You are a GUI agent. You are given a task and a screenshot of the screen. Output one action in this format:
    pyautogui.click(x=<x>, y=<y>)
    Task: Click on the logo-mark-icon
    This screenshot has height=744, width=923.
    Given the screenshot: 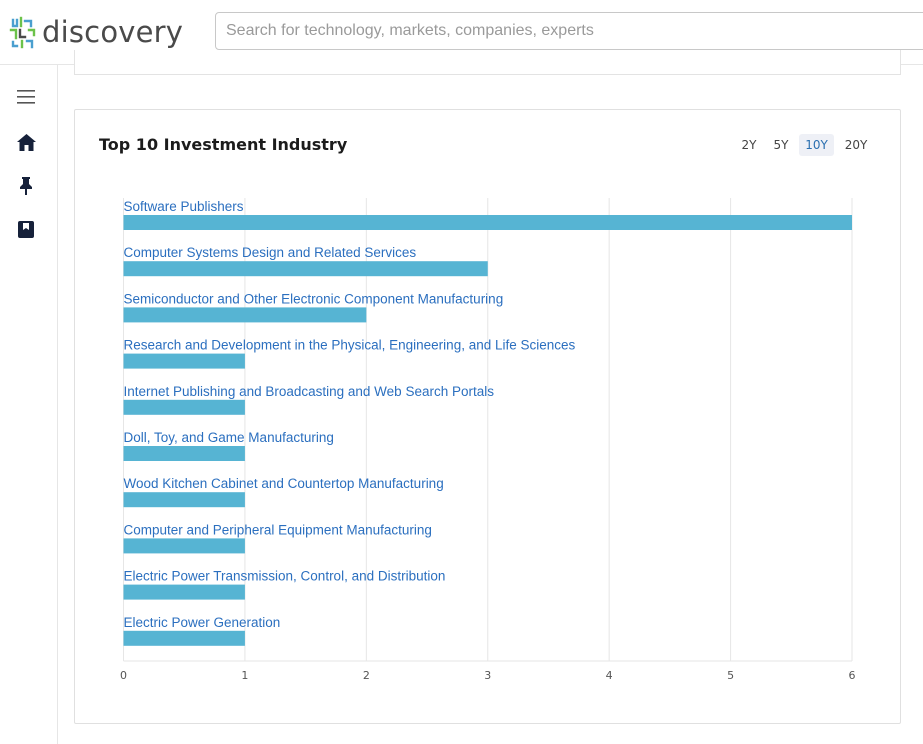 What is the action you would take?
    pyautogui.click(x=22, y=32)
    